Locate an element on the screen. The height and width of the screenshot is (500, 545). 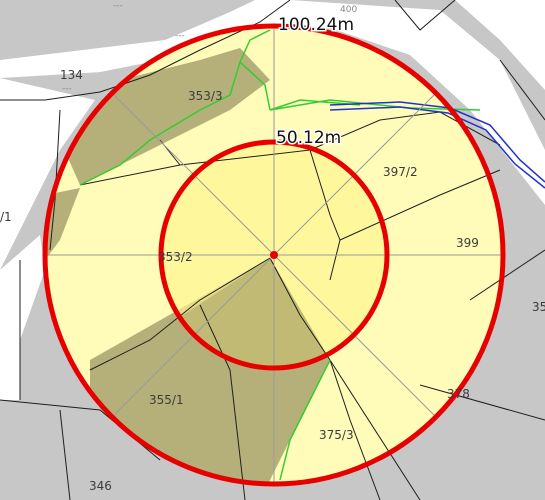
outer-radius-label: 100.24m is located at coordinates (316, 25).